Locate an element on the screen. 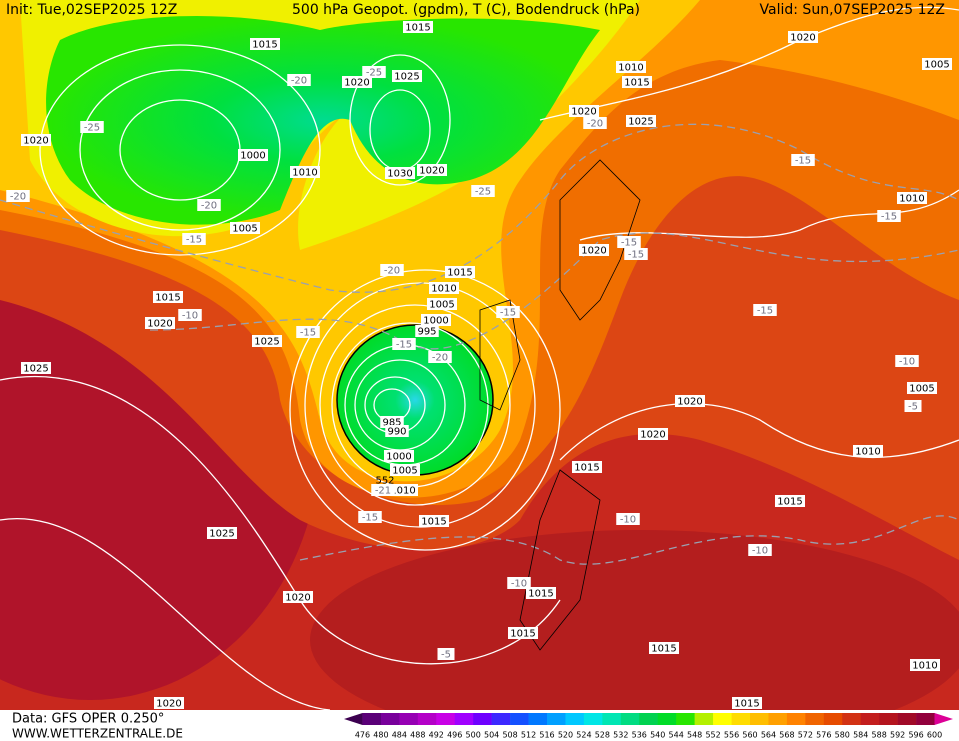  colorbar-label: 552 is located at coordinates (712, 735).